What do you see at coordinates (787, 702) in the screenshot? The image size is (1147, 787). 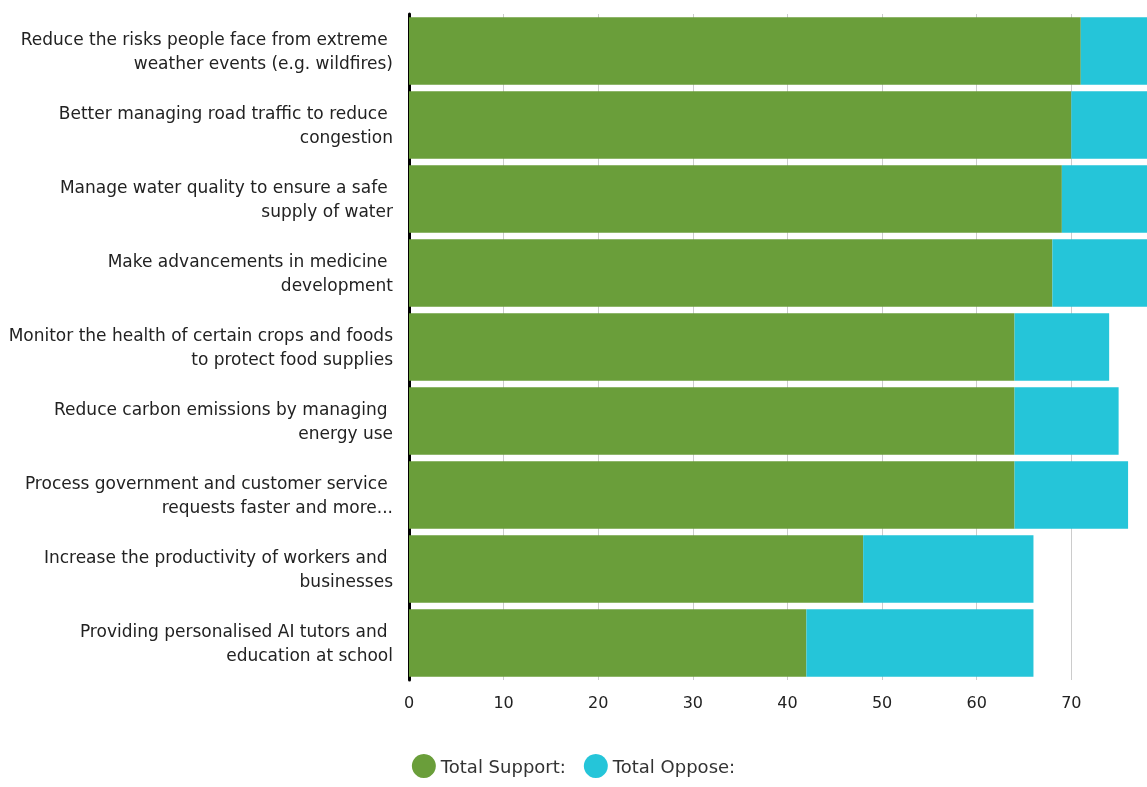 I see `x-tick-label: 40` at bounding box center [787, 702].